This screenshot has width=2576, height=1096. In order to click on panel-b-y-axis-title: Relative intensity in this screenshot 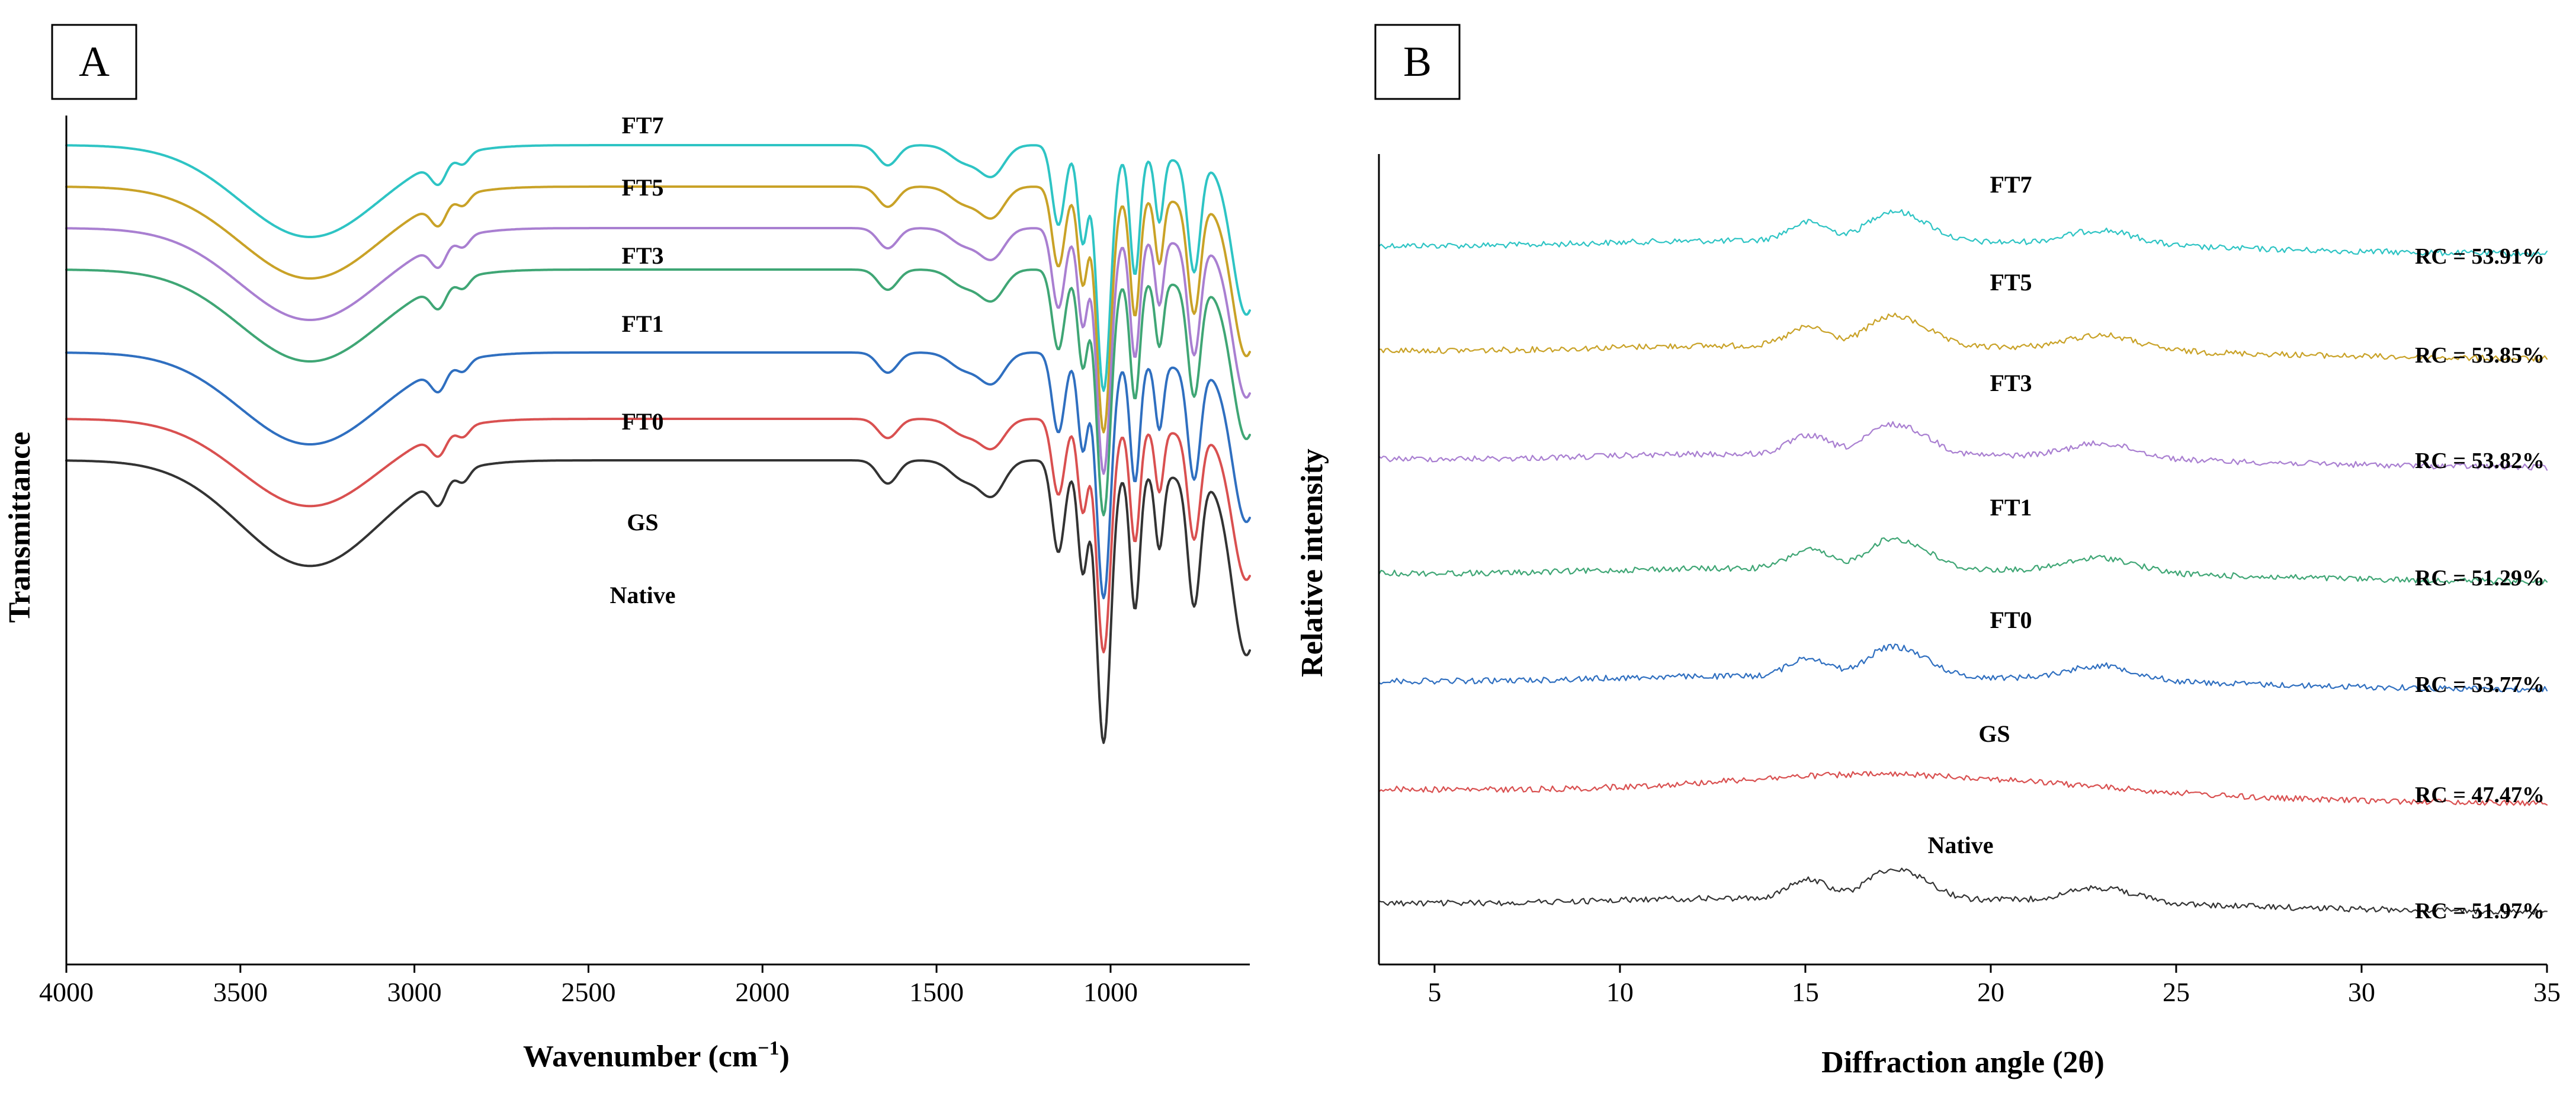, I will do `click(1312, 562)`.